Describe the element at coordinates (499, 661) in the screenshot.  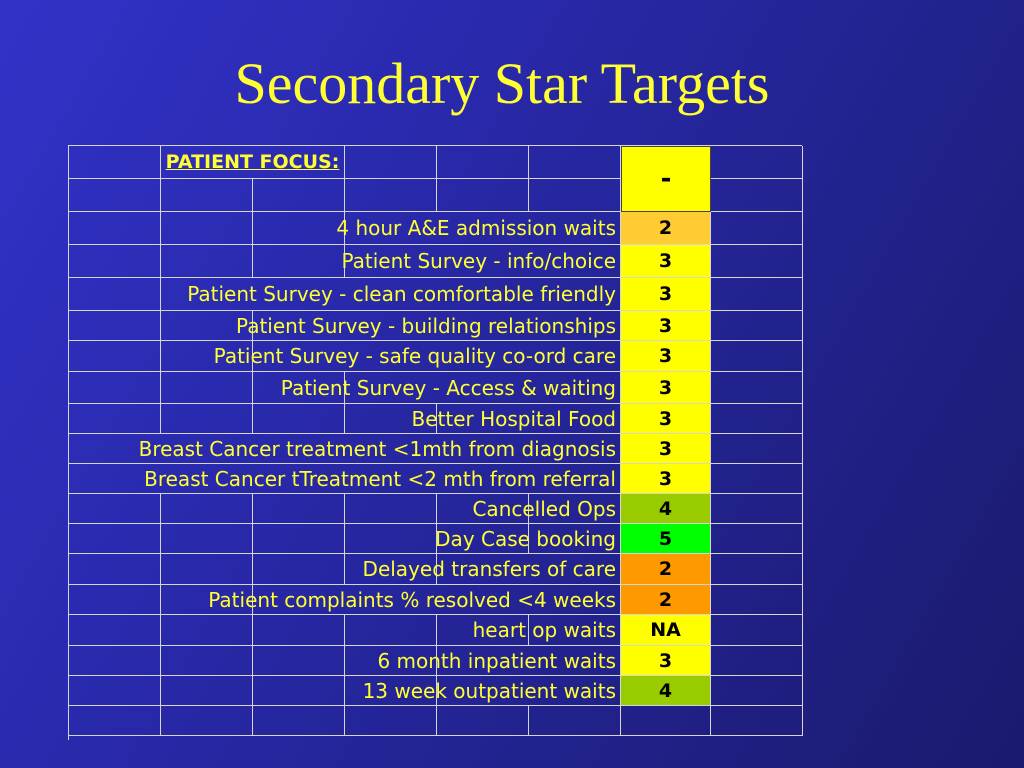
I see `target-label: 6 month inpatient waits` at that location.